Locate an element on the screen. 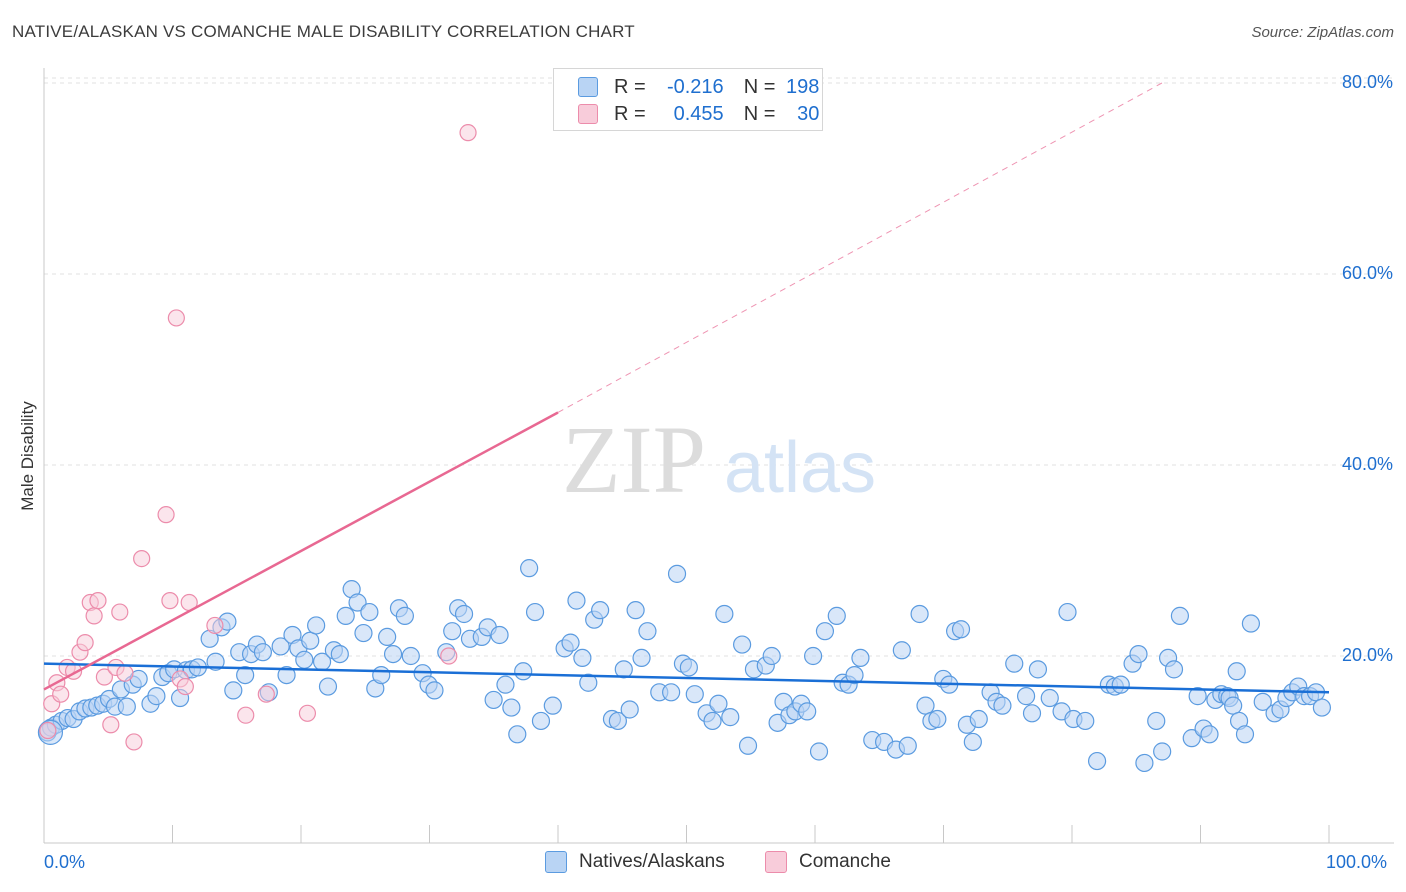 The width and height of the screenshot is (1406, 892). correlation-legend: R = -0.216 N = 198 R = 0.455 N = 30 is located at coordinates (688, 99).